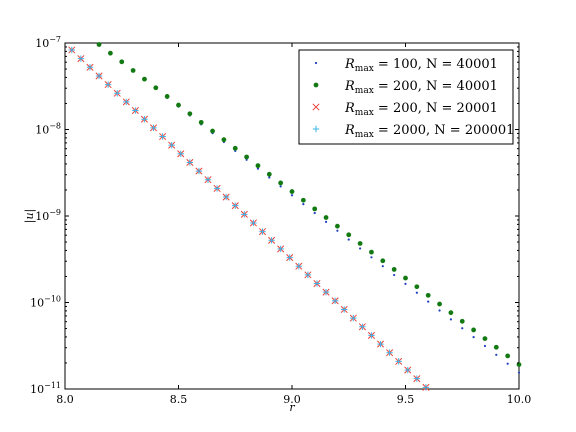  Describe the element at coordinates (421, 109) in the screenshot. I see `legend-label: Rmax = 200, N = 20001` at that location.